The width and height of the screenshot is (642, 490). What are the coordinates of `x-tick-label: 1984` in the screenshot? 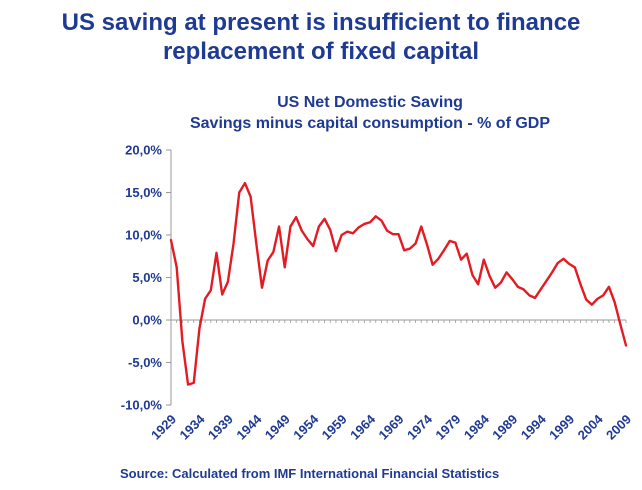 It's located at (477, 427).